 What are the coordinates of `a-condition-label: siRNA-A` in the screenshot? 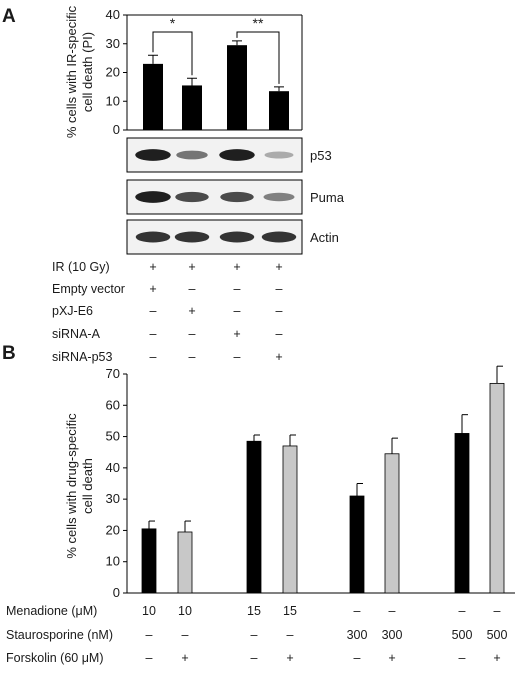 It's located at (76, 334).